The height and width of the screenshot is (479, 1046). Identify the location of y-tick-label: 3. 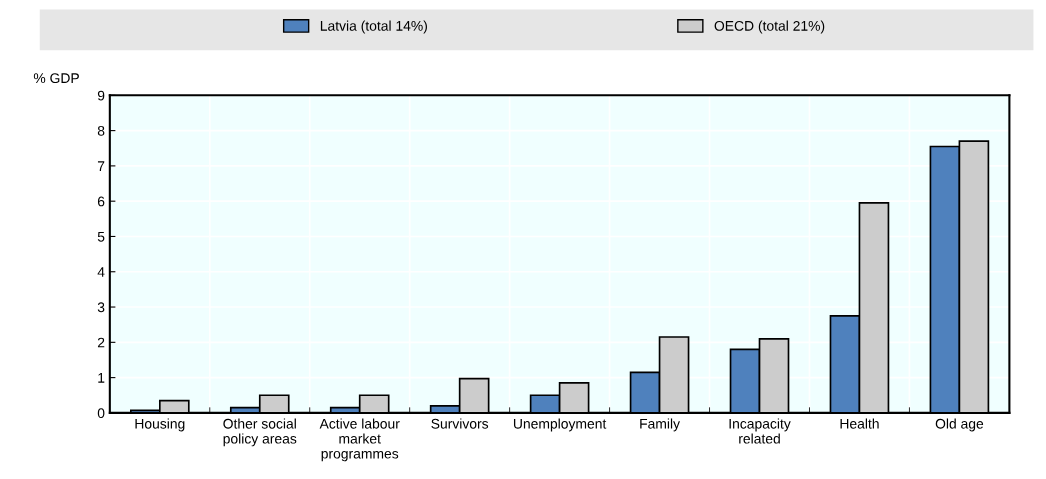
(101, 307).